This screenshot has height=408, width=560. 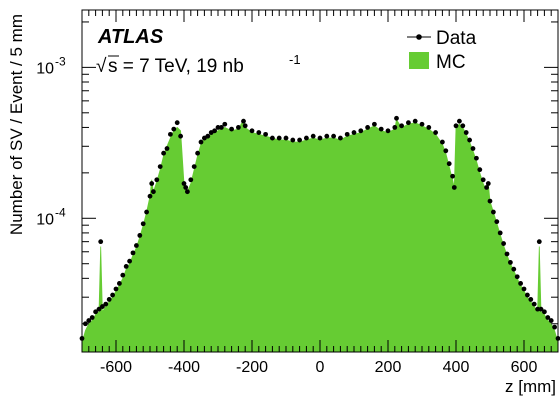 I want to click on x-tick-label: 0, so click(x=320, y=367).